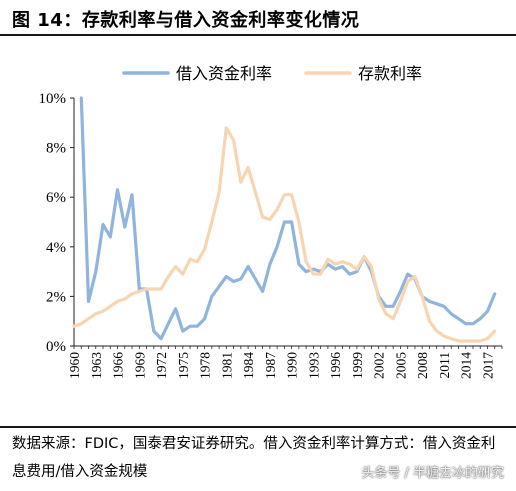  I want to click on title-divider, so click(258, 35).